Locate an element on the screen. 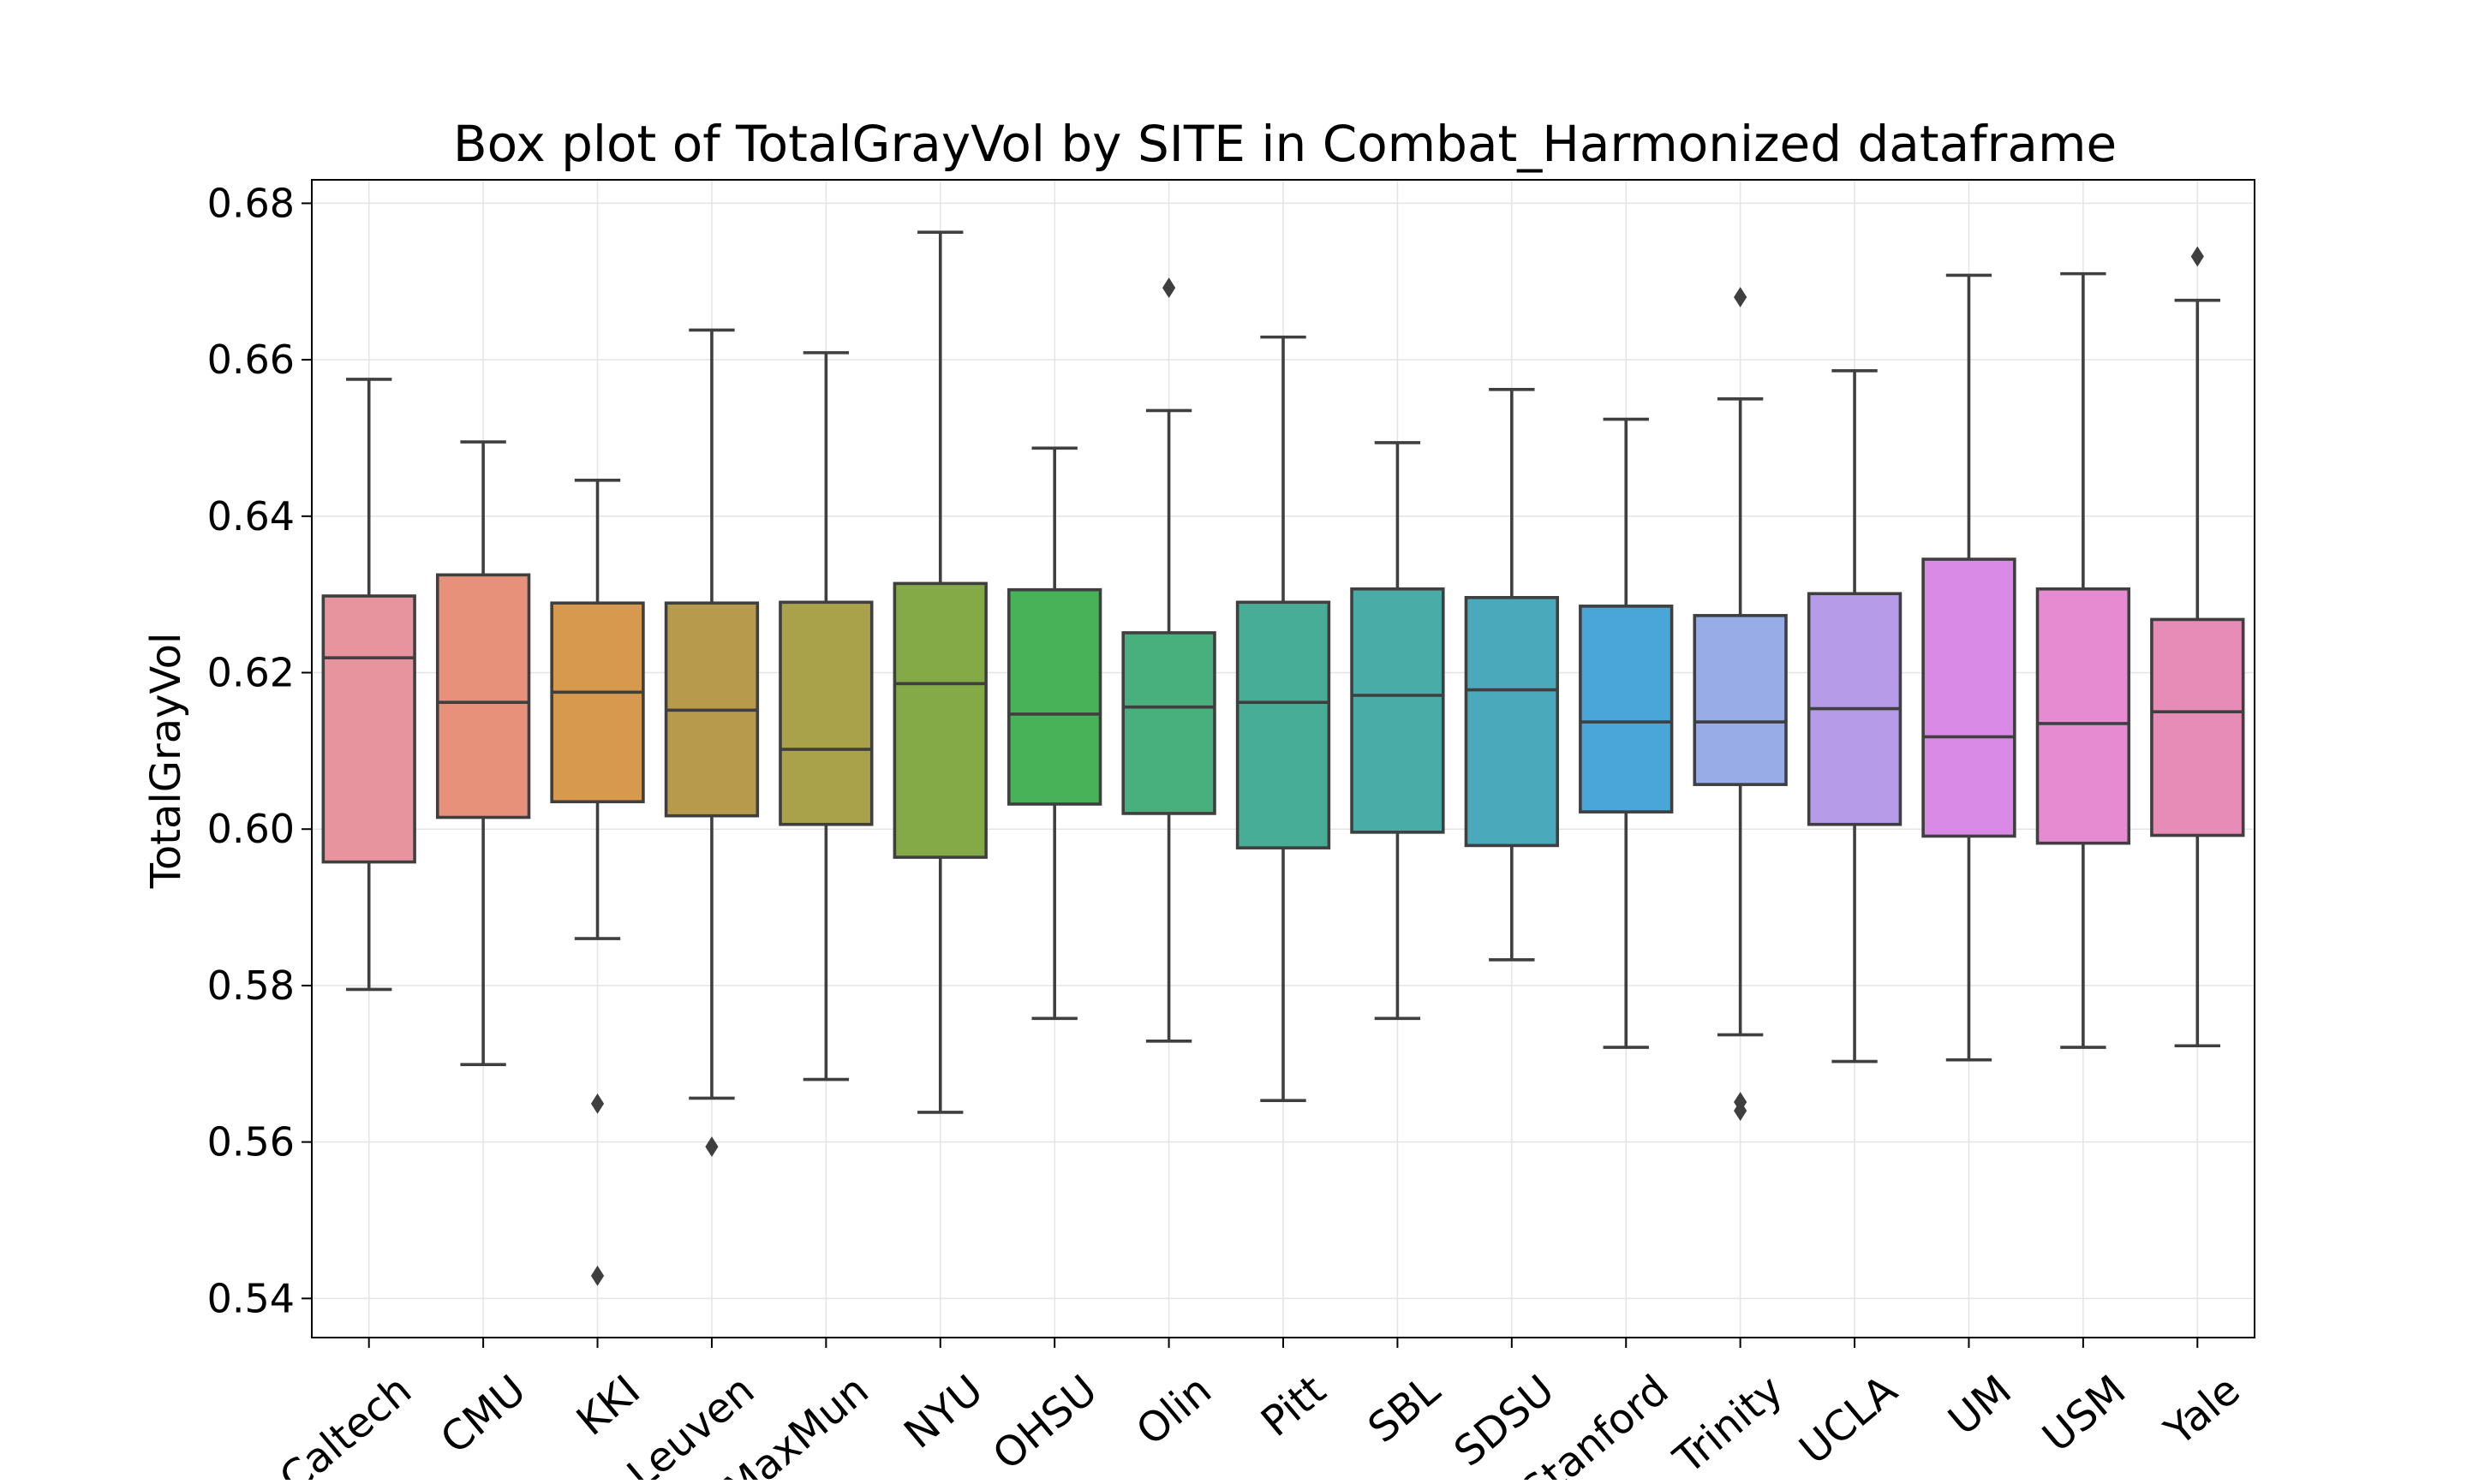 The height and width of the screenshot is (1484, 2467). box-caltech is located at coordinates (369, 685).